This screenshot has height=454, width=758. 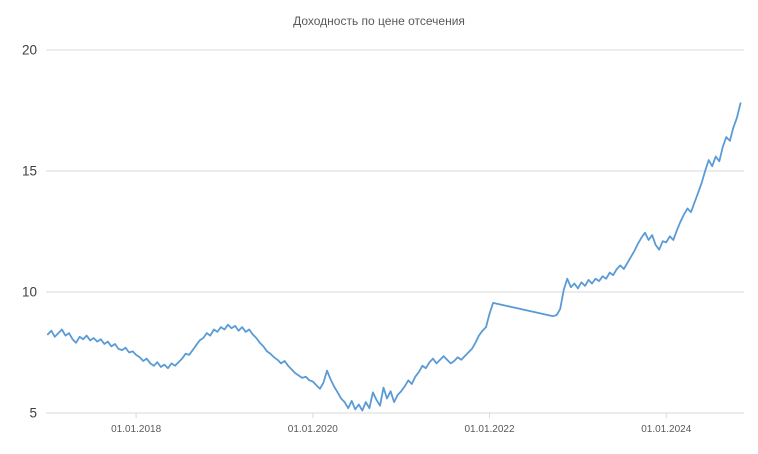 I want to click on x-tick-label: 01.01.2024, so click(x=666, y=429).